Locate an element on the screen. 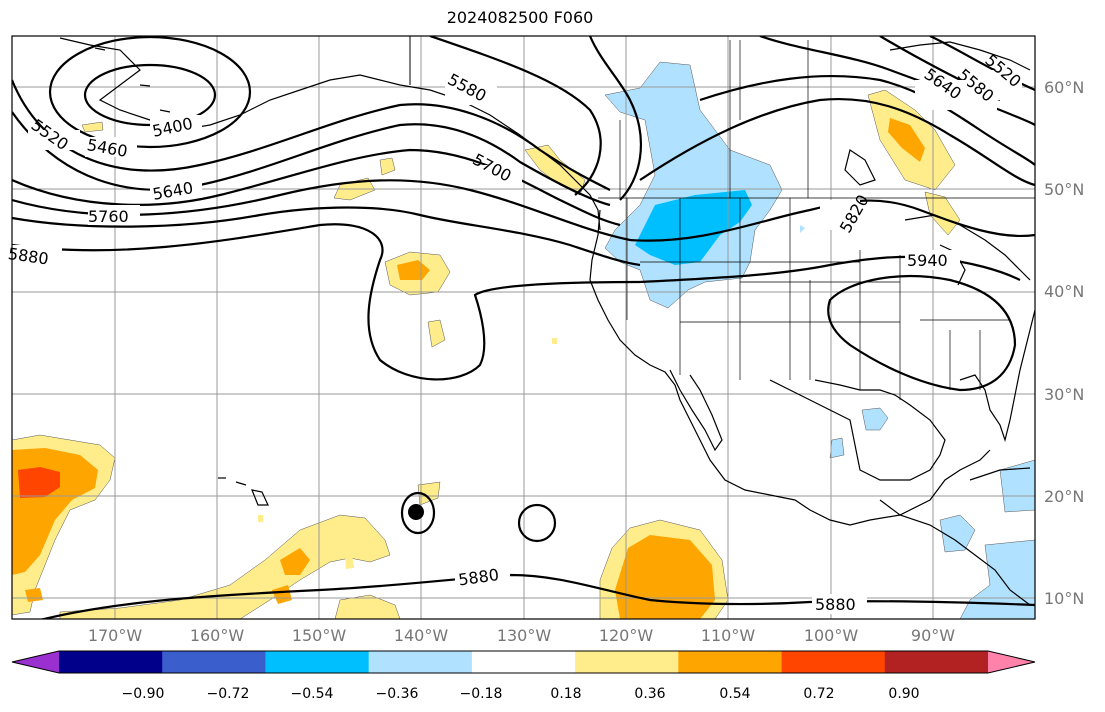  svg-text: 5880 is located at coordinates (835, 604).